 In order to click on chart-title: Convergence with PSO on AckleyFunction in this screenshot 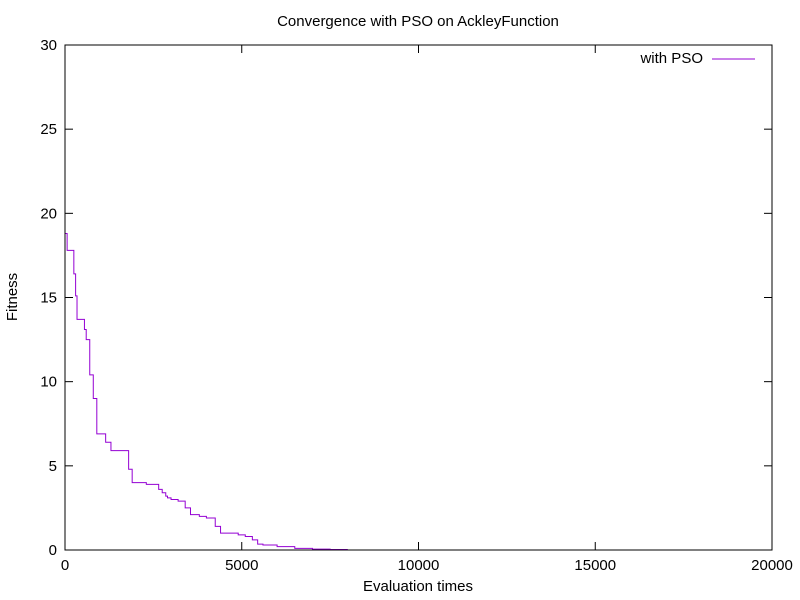, I will do `click(418, 21)`.